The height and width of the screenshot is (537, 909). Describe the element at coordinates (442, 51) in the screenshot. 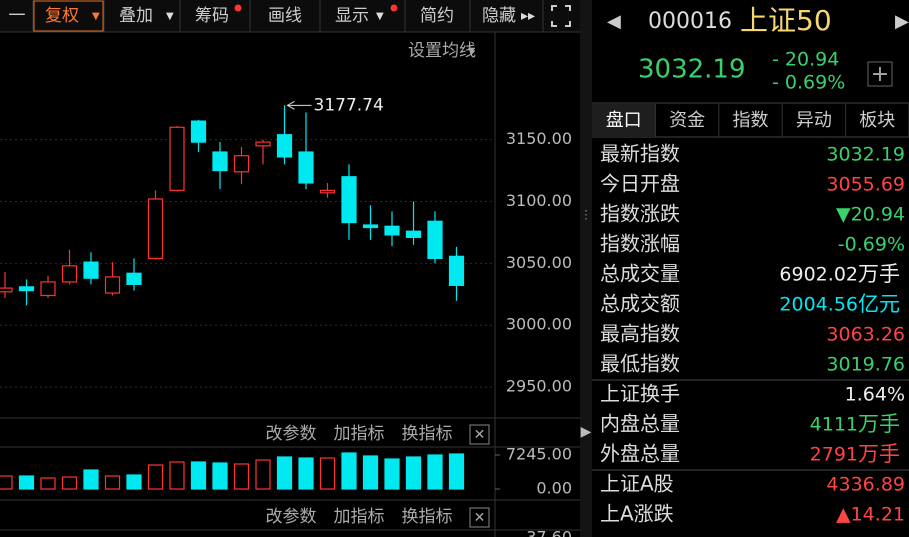

I see `ma-settings: 设置均线` at that location.